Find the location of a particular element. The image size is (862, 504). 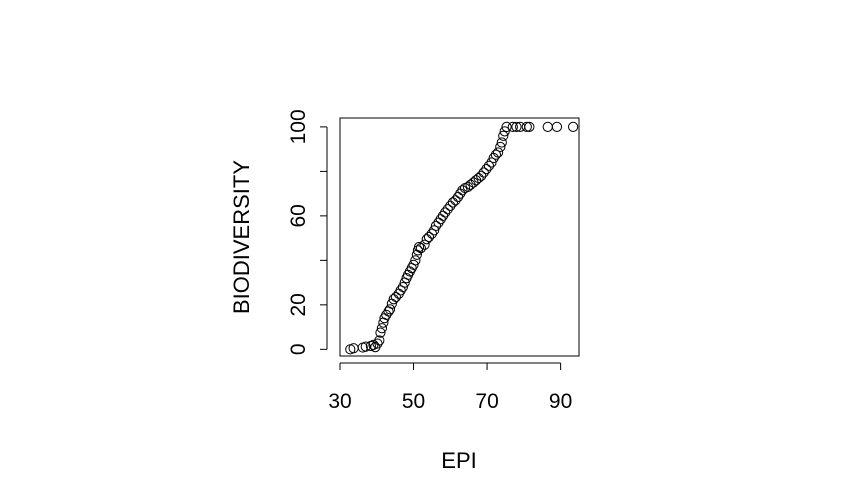

plot-frame is located at coordinates (459, 237).